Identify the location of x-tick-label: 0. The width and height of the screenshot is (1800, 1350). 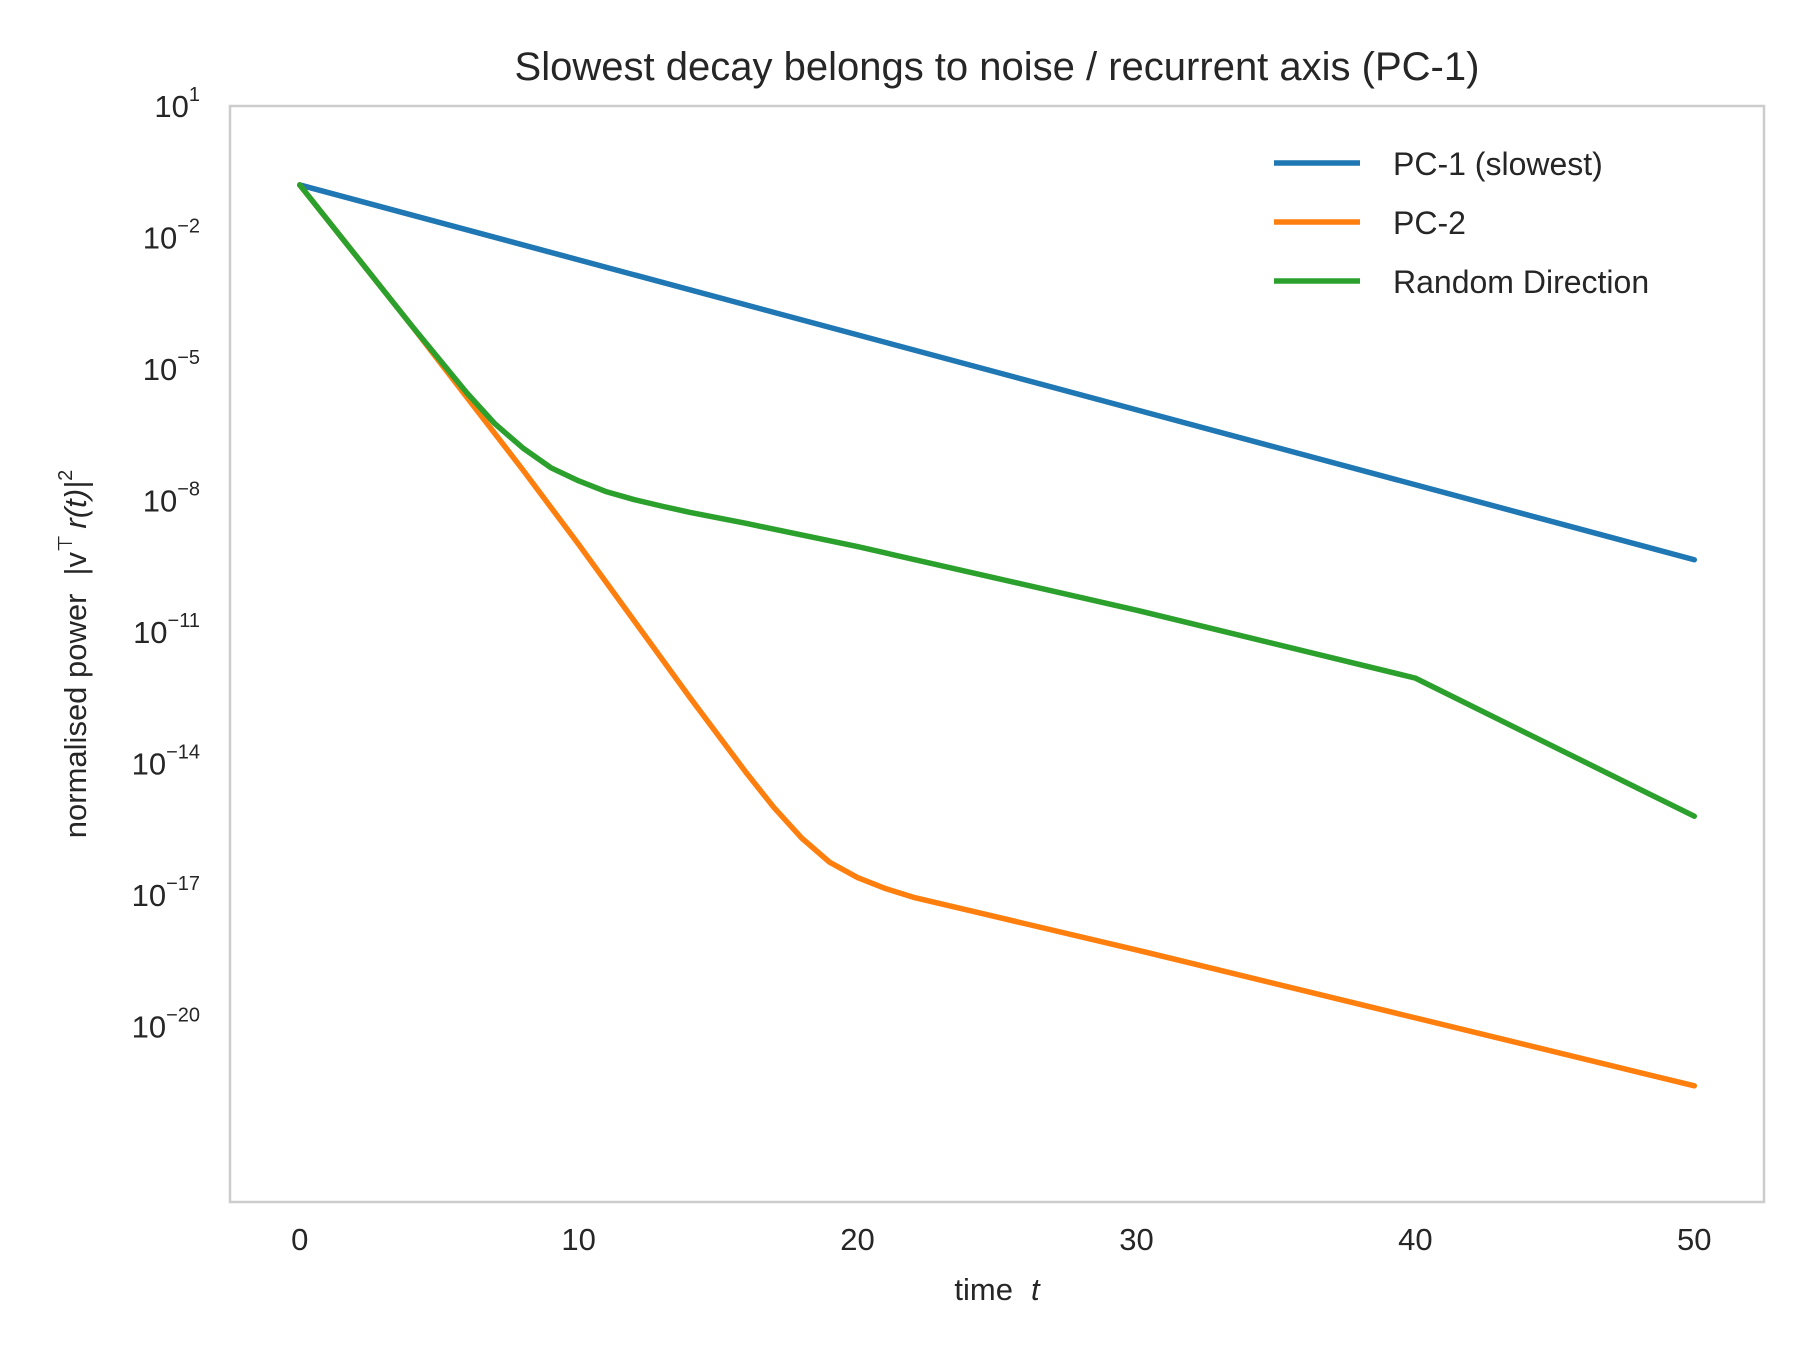
(299, 1239).